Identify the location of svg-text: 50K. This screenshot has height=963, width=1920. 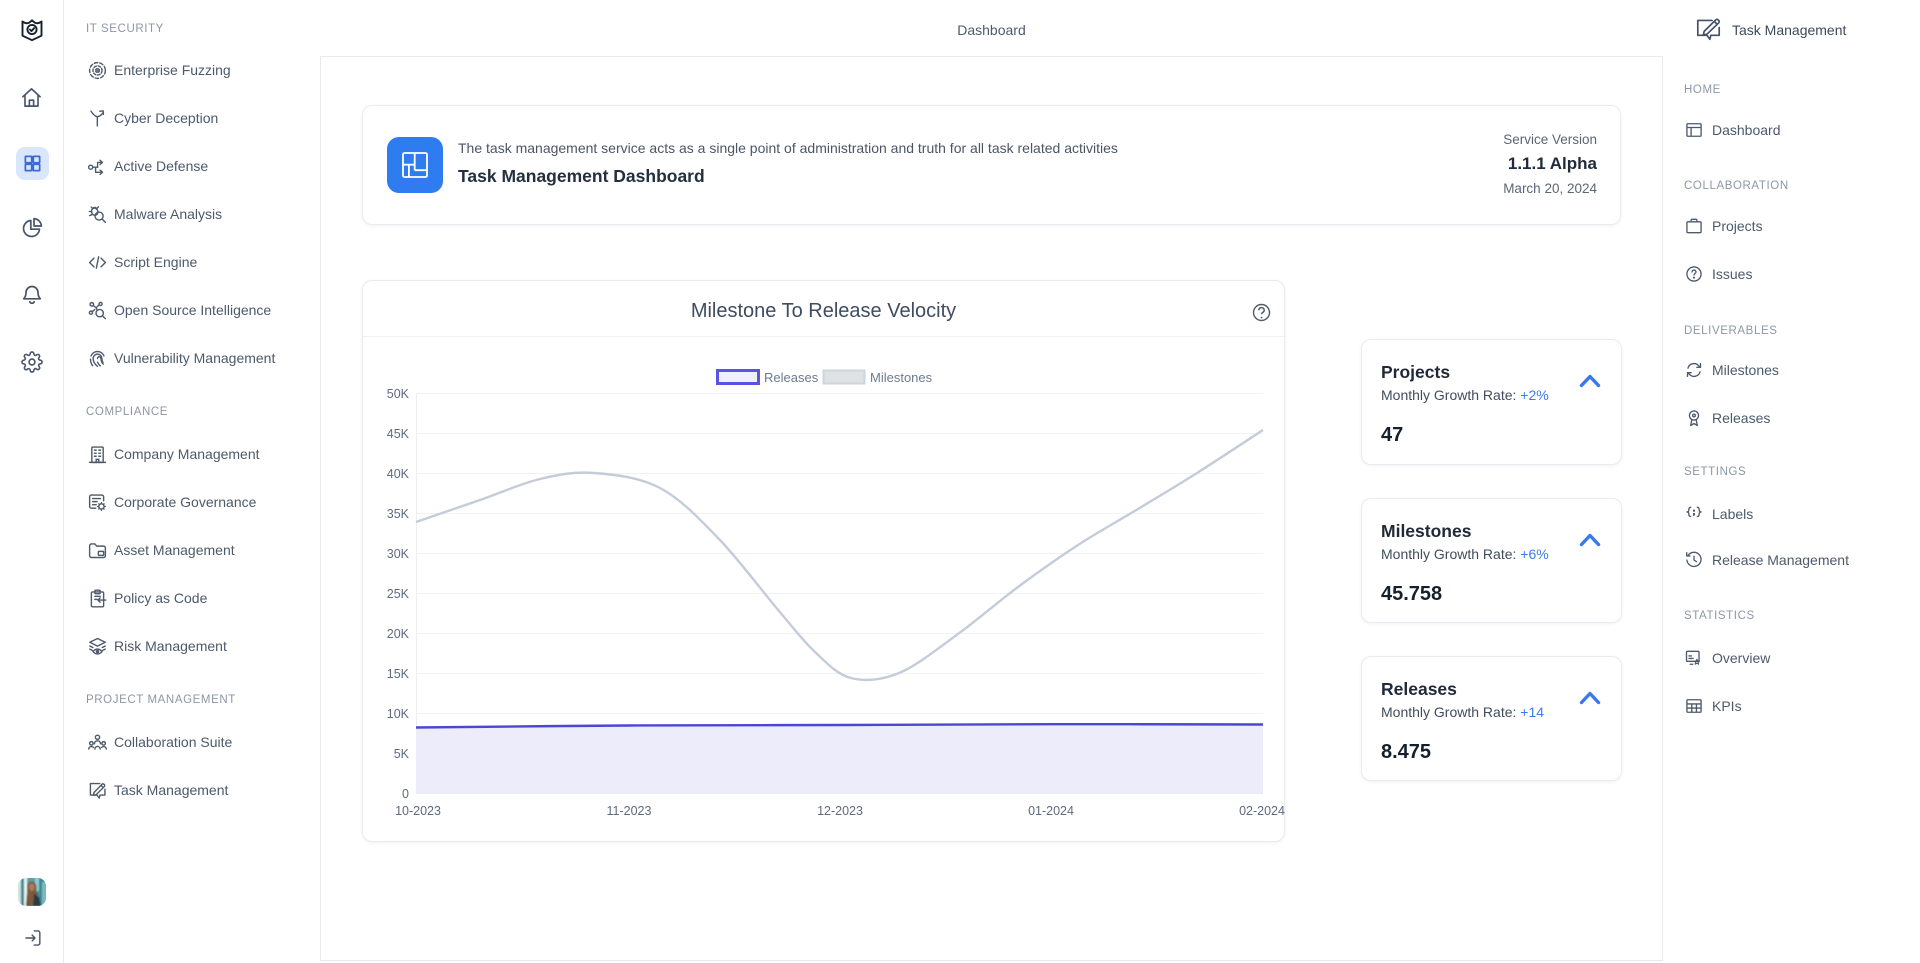
(398, 394).